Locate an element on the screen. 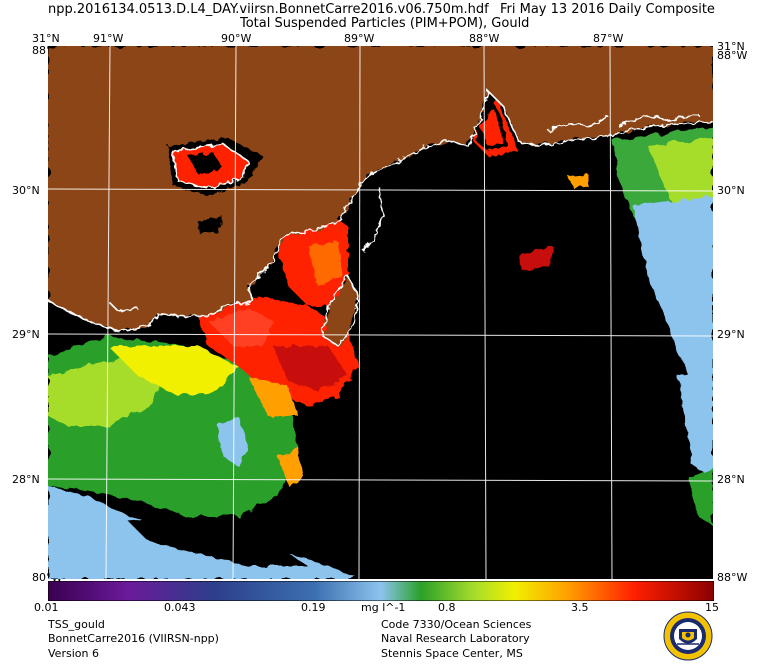 The width and height of the screenshot is (762, 665). lat-label-28n-right: 28°N is located at coordinates (731, 479).